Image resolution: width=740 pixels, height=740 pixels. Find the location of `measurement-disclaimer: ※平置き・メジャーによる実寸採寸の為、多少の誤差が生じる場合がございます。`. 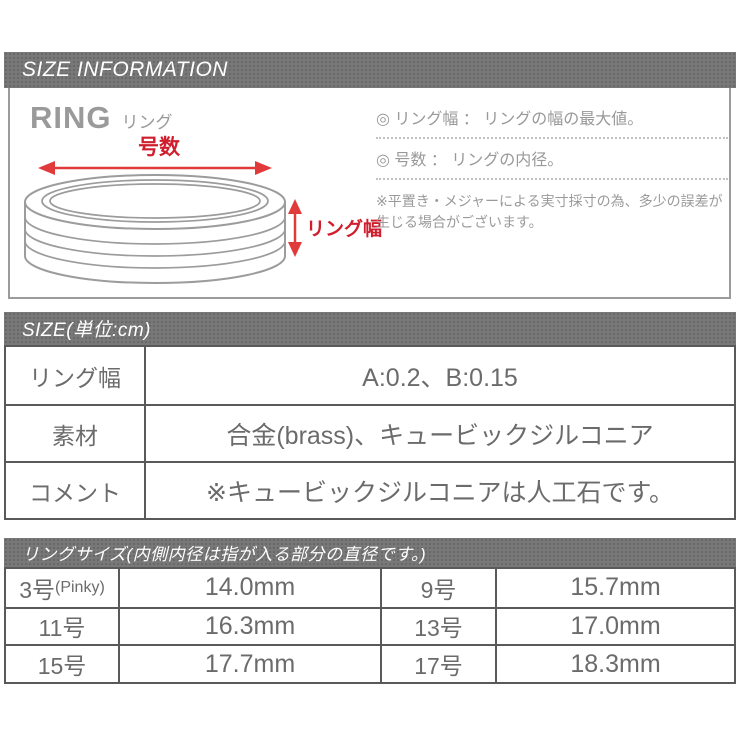

measurement-disclaimer: ※平置き・メジャーによる実寸採寸の為、多少の誤差が生じる場合がございます。 is located at coordinates (549, 211).